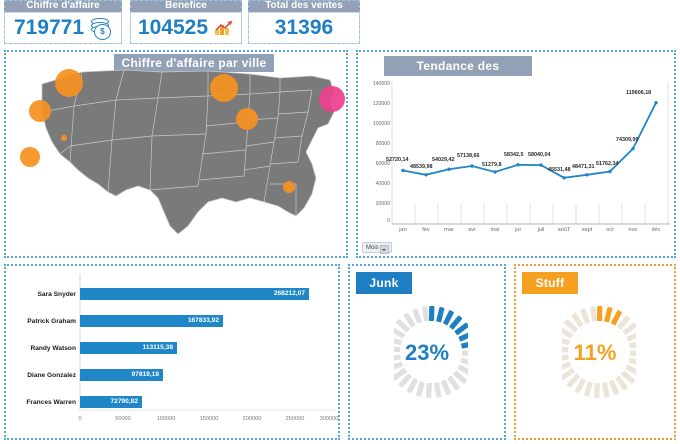  Describe the element at coordinates (518, 230) in the screenshot. I see `x-tick-jui: jui` at that location.